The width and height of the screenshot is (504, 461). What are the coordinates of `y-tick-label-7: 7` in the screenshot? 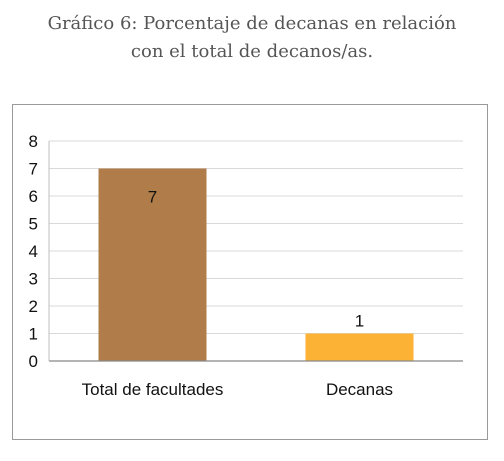 It's located at (33, 169).